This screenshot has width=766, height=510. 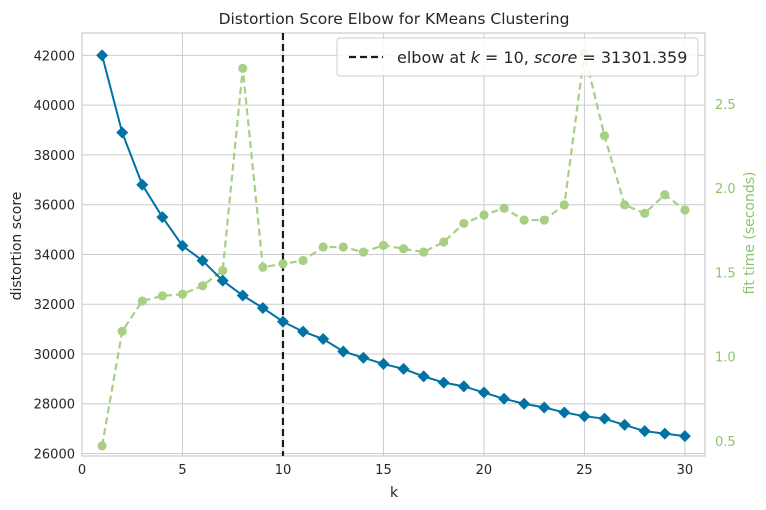 I want to click on y-tick-label: 38000, so click(x=54, y=156).